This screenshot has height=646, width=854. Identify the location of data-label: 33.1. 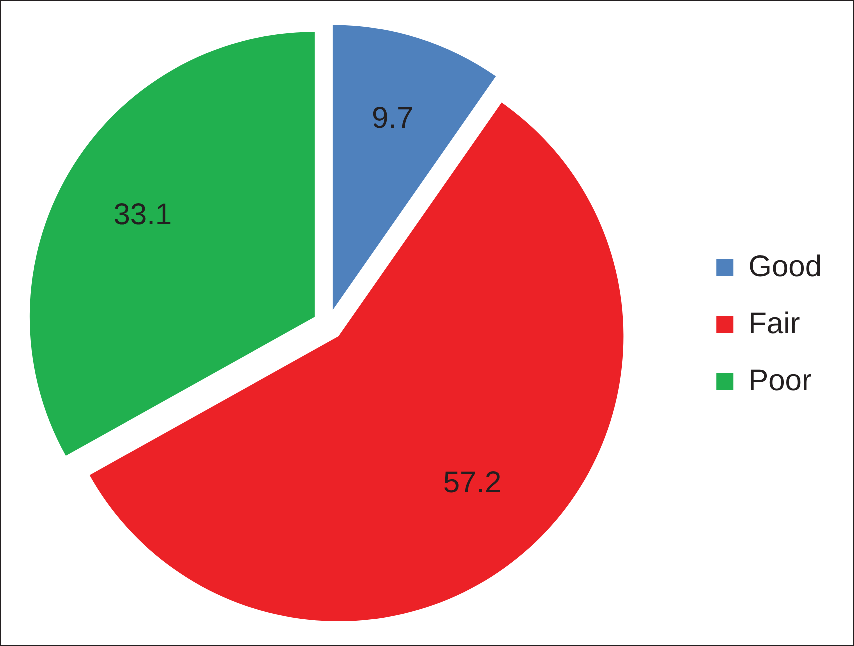
(143, 215).